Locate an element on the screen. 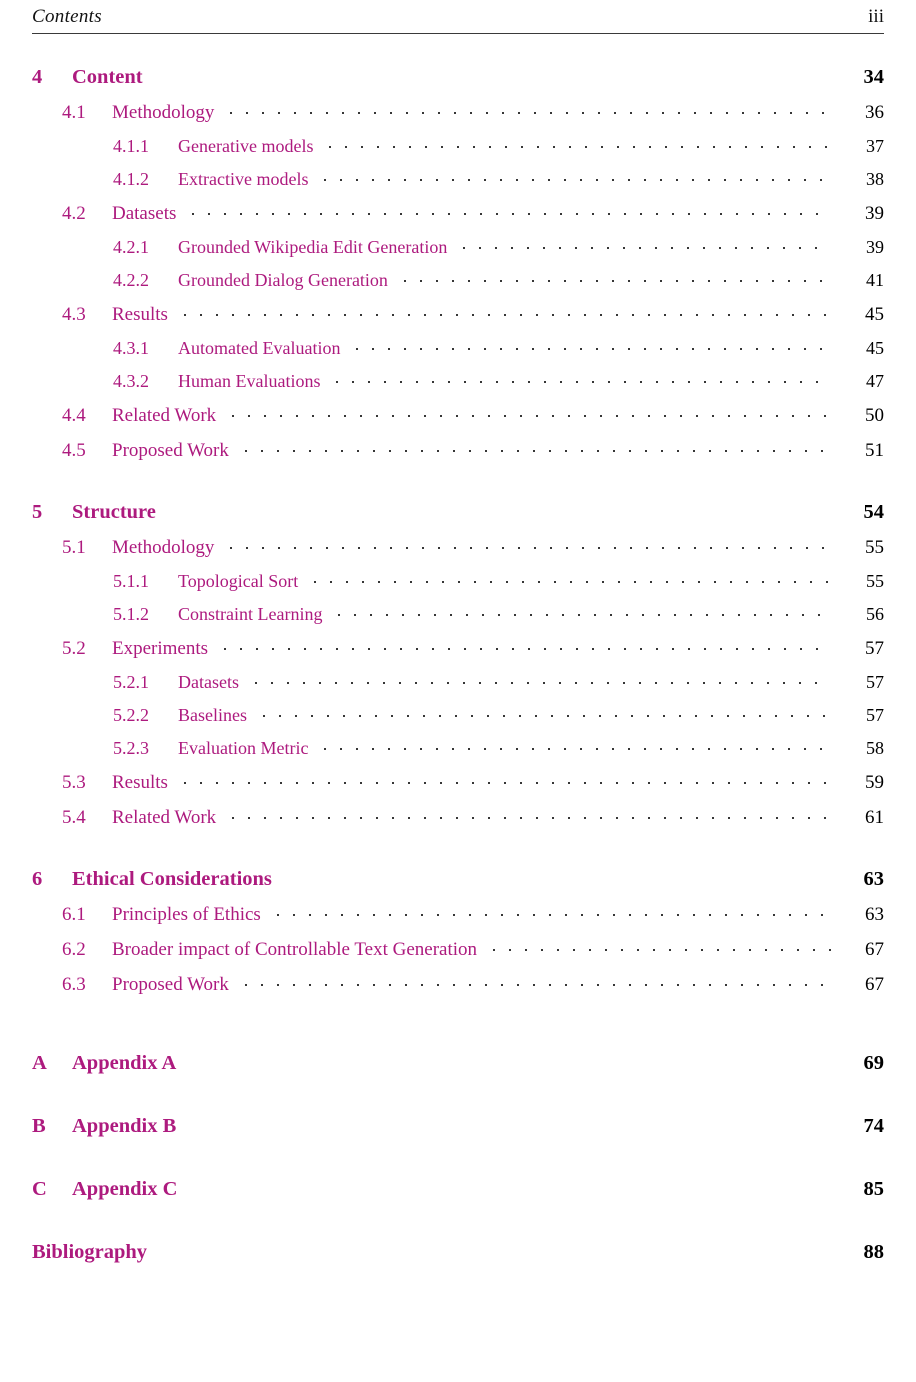  toc-entry-title: Proposed Work is located at coordinates (170, 984).